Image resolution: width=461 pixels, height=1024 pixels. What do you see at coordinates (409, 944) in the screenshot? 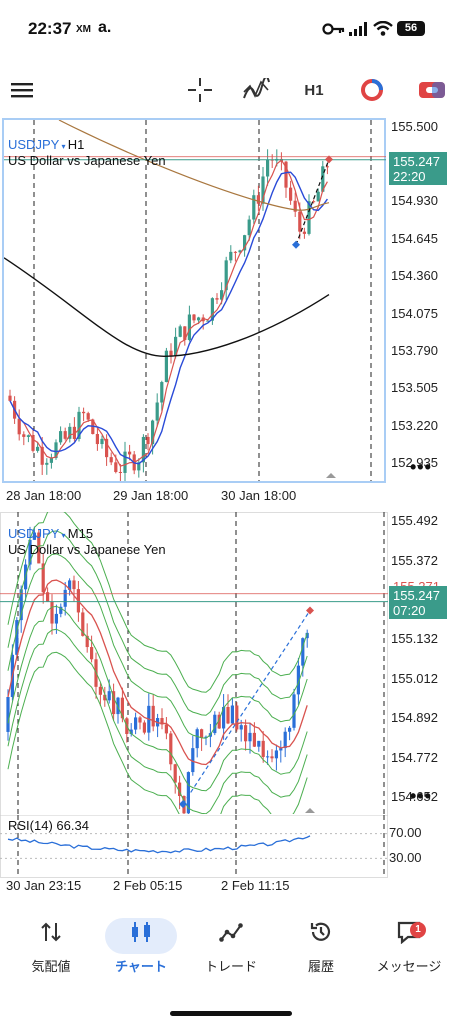
I see `nav-item-messages: メッセージ` at bounding box center [409, 944].